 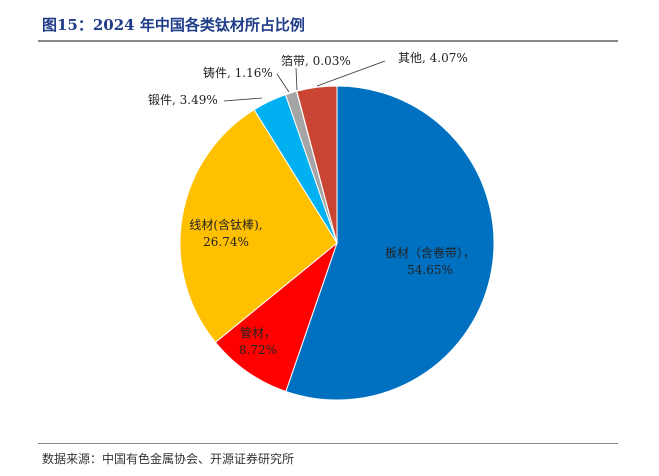 What do you see at coordinates (168, 459) in the screenshot?
I see `chart-source: 数据来源：中国有色金属协会、开源证券研究所` at bounding box center [168, 459].